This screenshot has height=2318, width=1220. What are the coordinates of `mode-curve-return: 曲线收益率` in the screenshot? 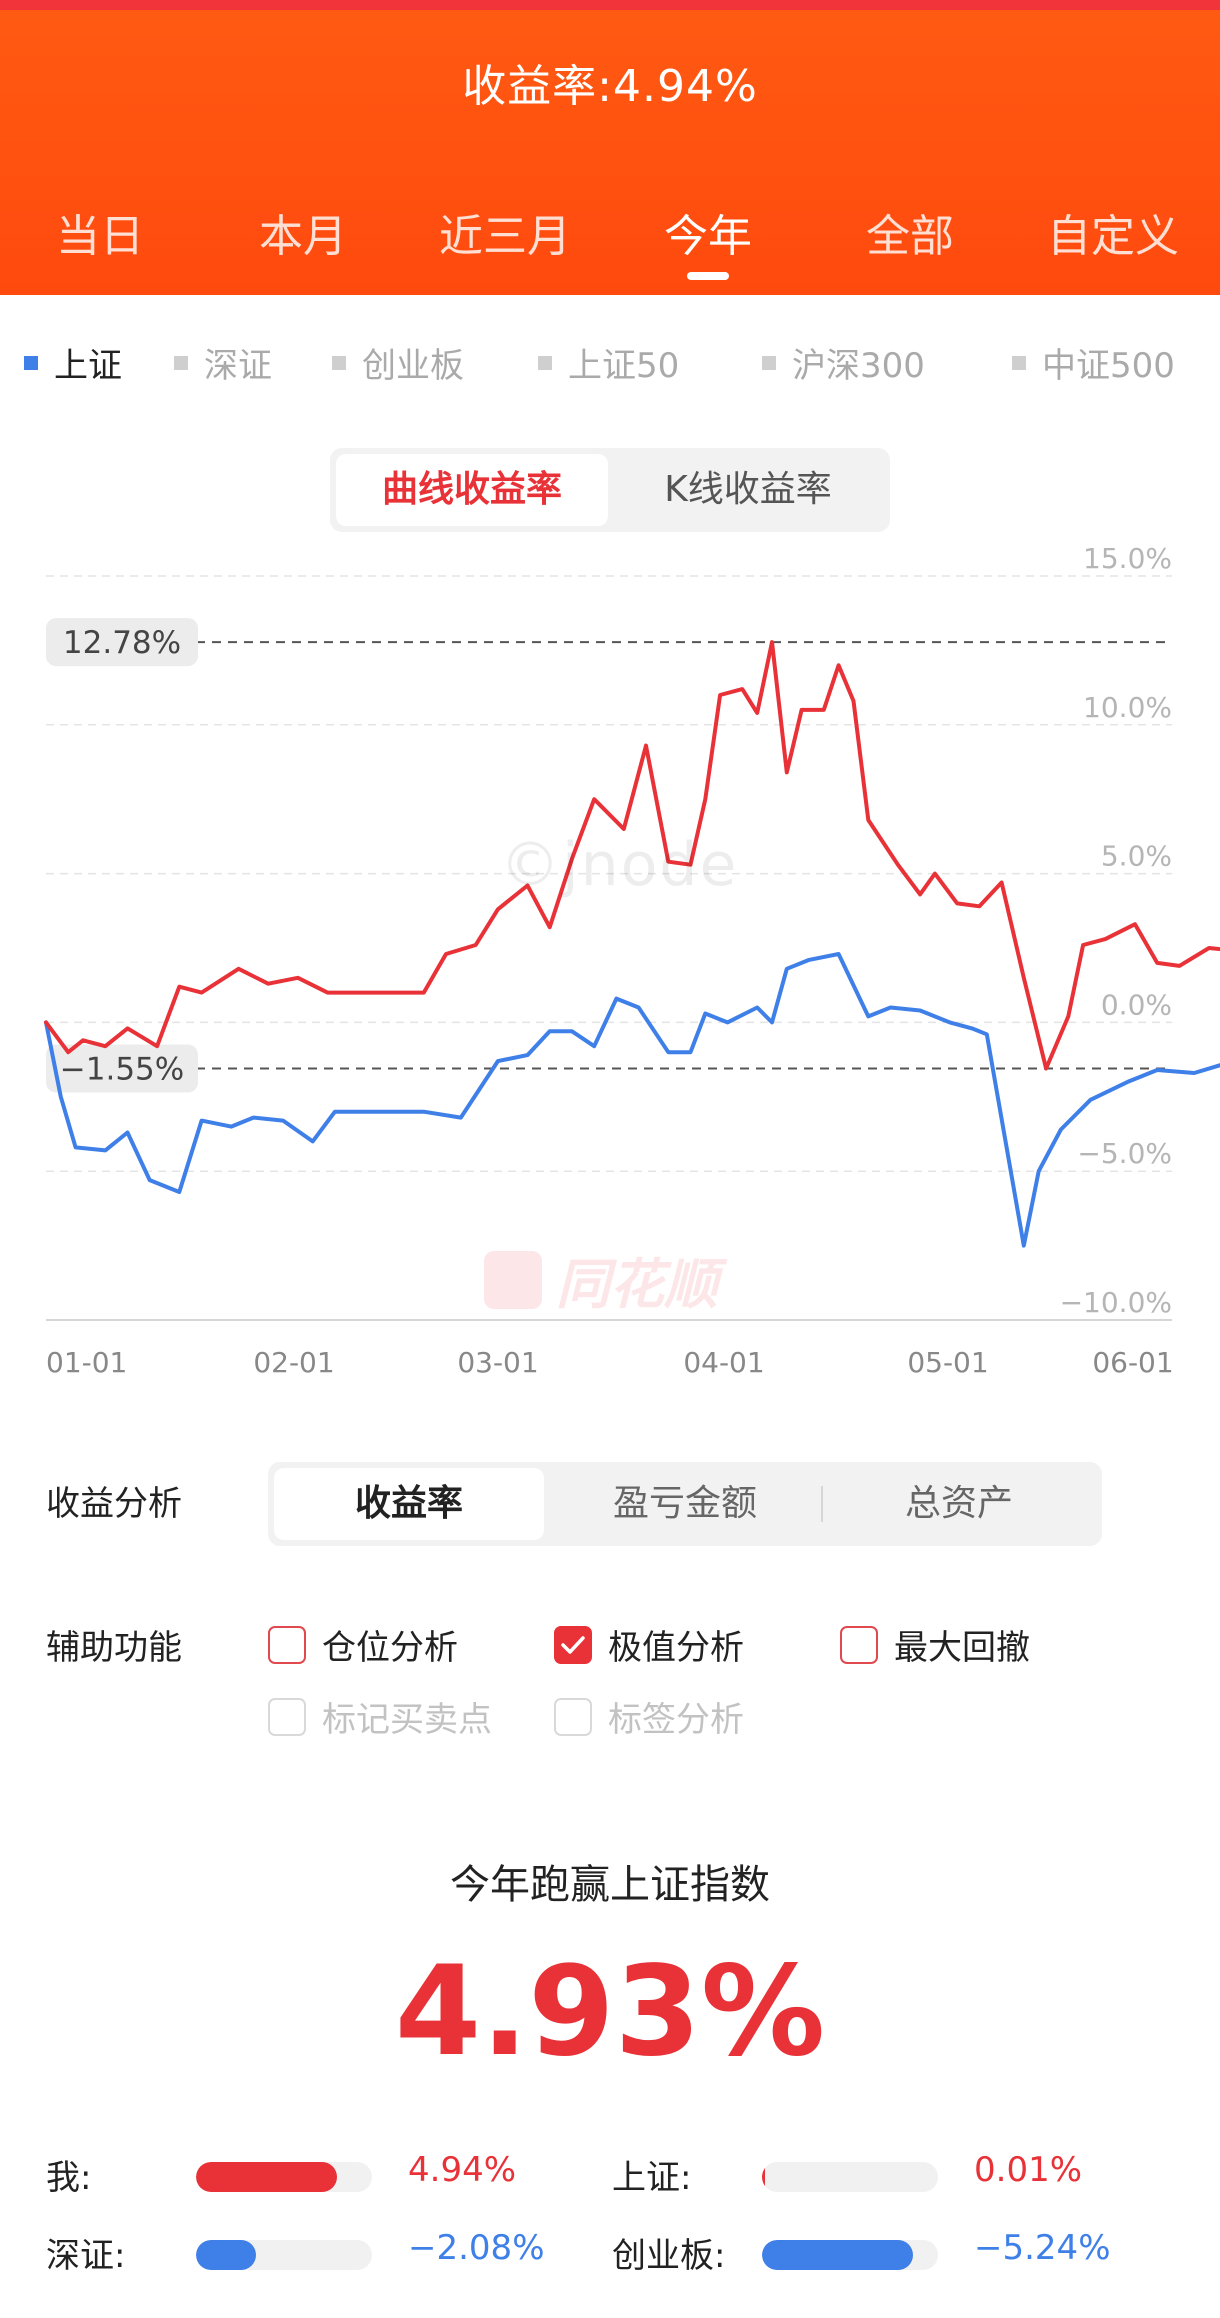 It's located at (472, 490).